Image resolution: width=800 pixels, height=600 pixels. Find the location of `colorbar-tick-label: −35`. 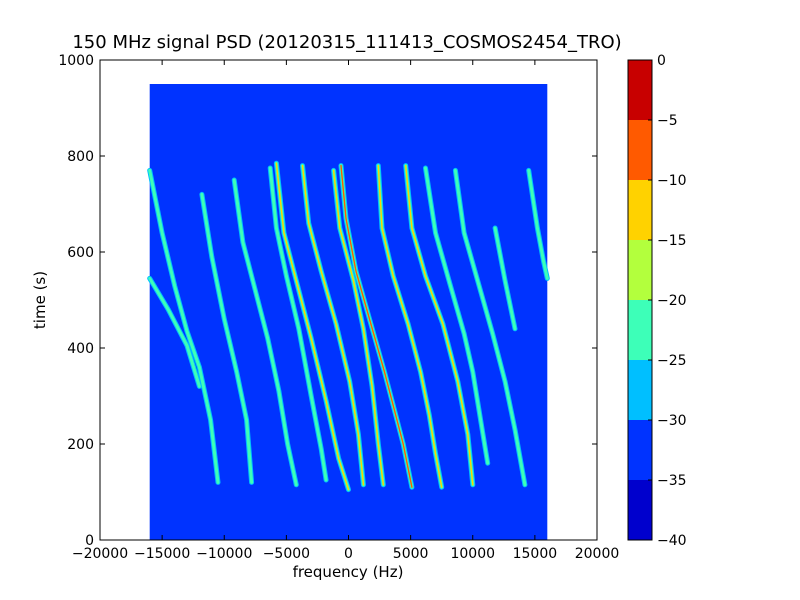

colorbar-tick-label: −35 is located at coordinates (672, 481).